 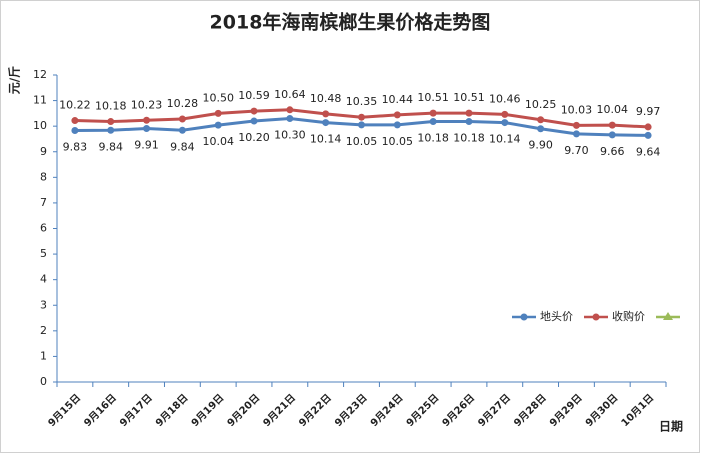 I want to click on data-label: 10.25, so click(x=541, y=104).